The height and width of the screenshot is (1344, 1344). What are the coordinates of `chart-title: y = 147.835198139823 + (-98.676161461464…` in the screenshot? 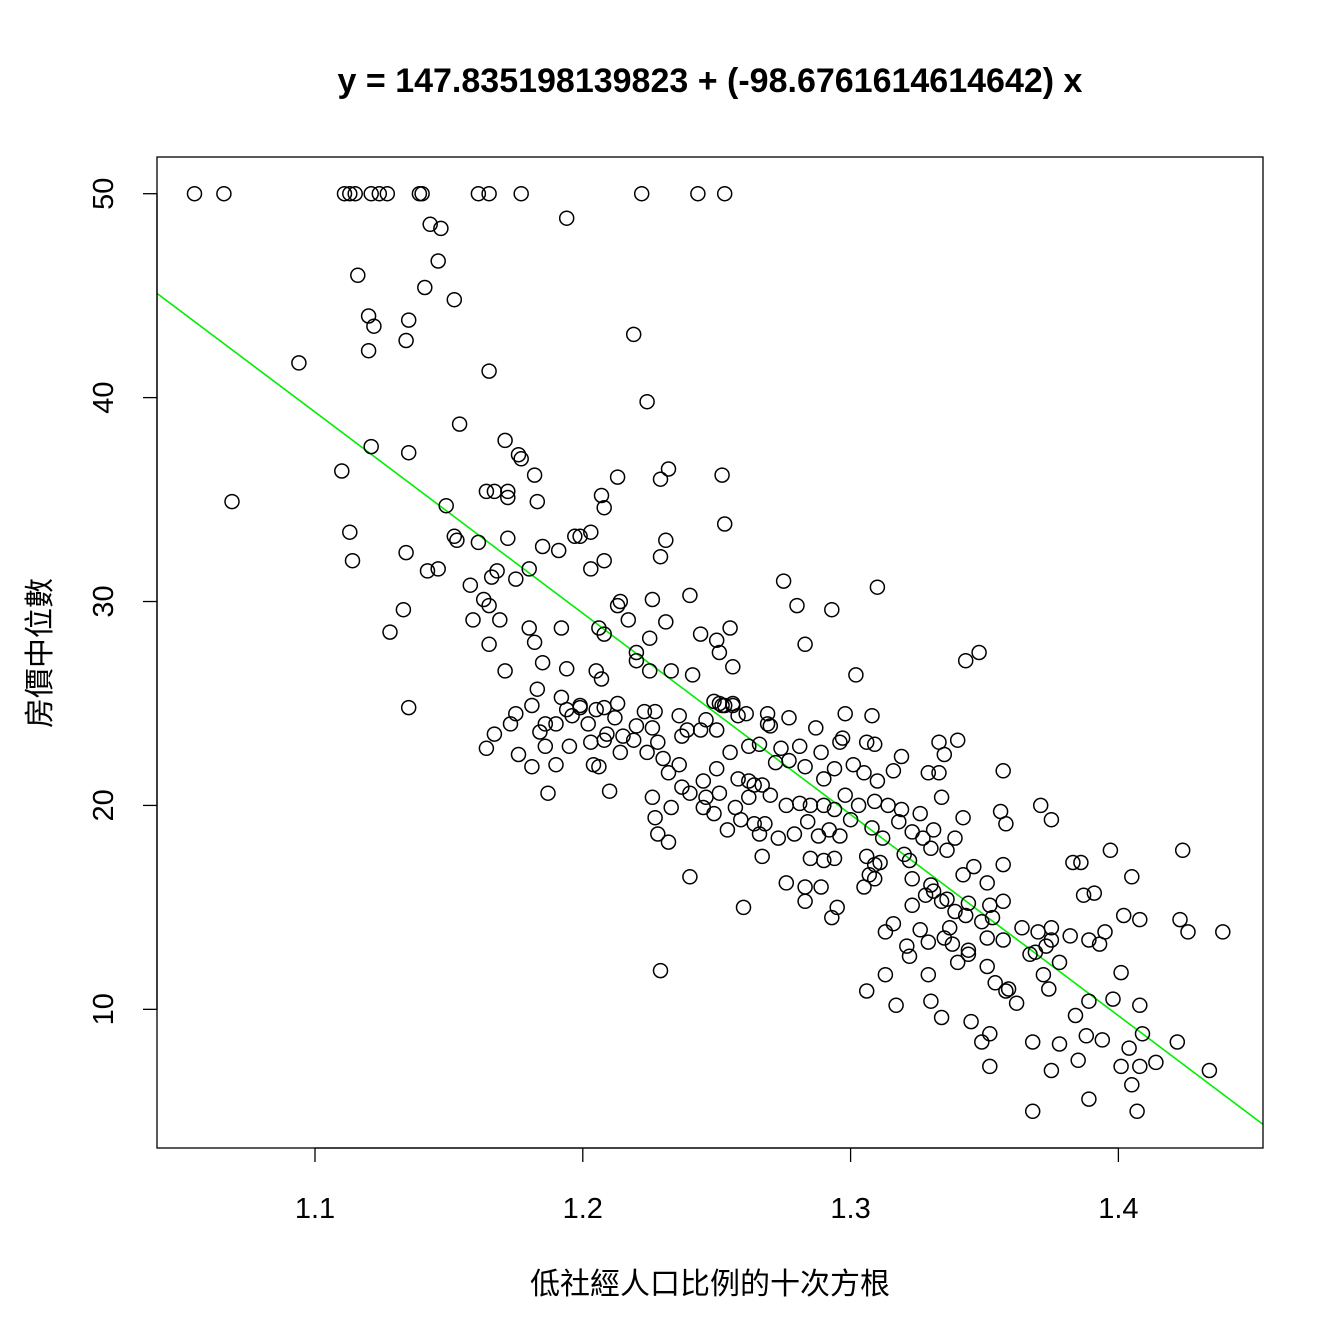 It's located at (710, 81).